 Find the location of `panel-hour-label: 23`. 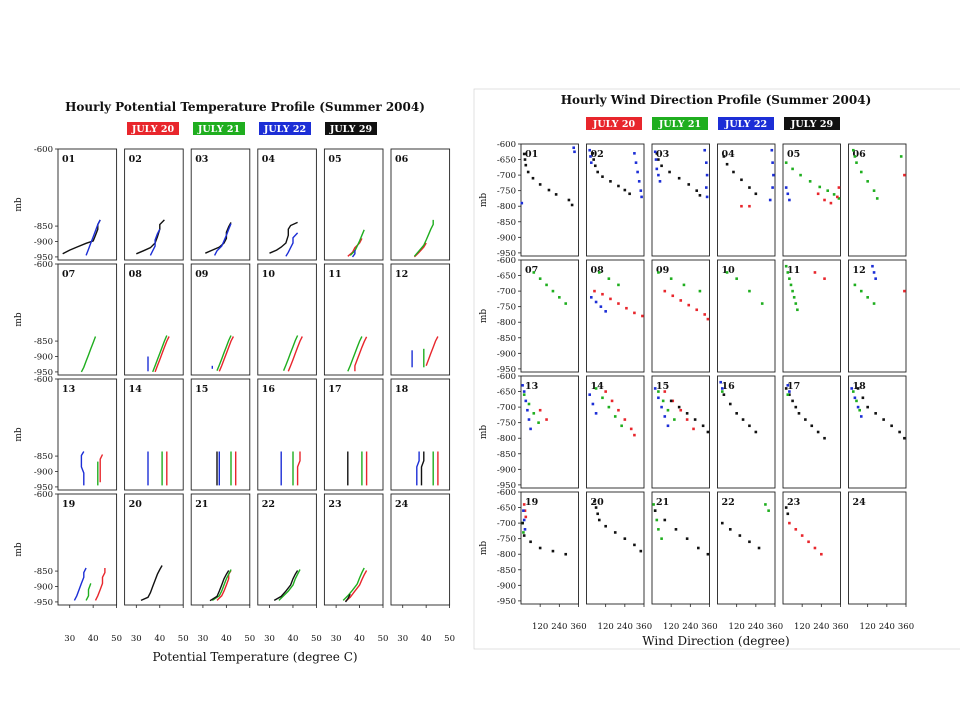

panel-hour-label: 23 is located at coordinates (793, 502).